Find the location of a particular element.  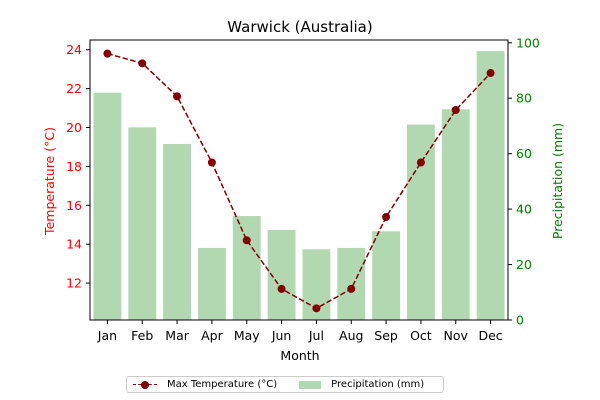

legend-label-temperature: Max Temperature (°C) is located at coordinates (222, 384).